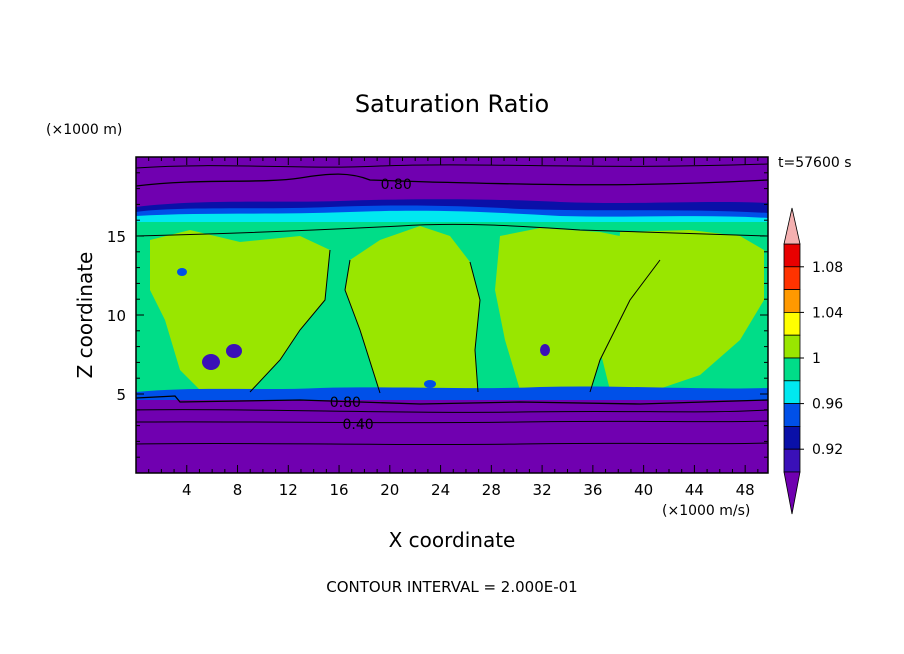 The height and width of the screenshot is (654, 904). I want to click on y-tick-label: 10, so click(116, 316).